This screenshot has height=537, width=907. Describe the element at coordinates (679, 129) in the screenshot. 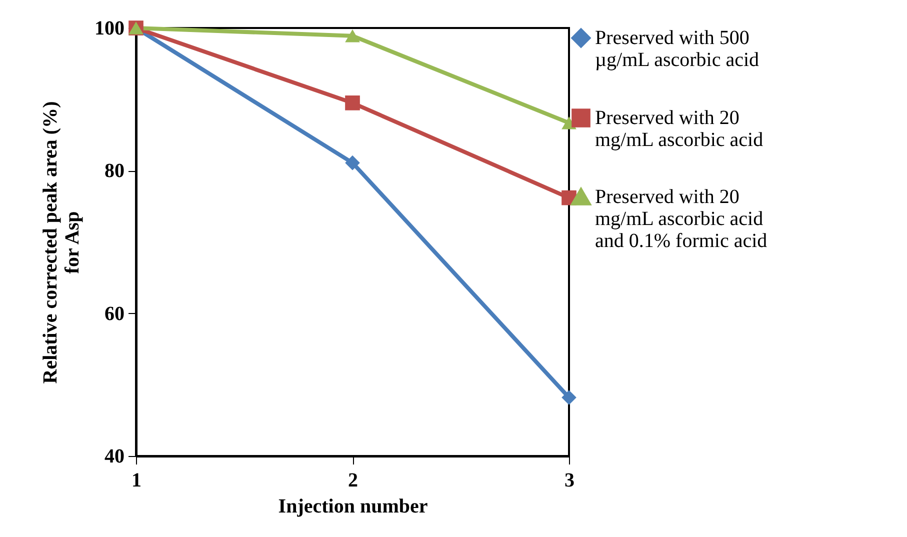

I see `legend-label: Preserved with 20 mg/mL ascorbic acid` at that location.